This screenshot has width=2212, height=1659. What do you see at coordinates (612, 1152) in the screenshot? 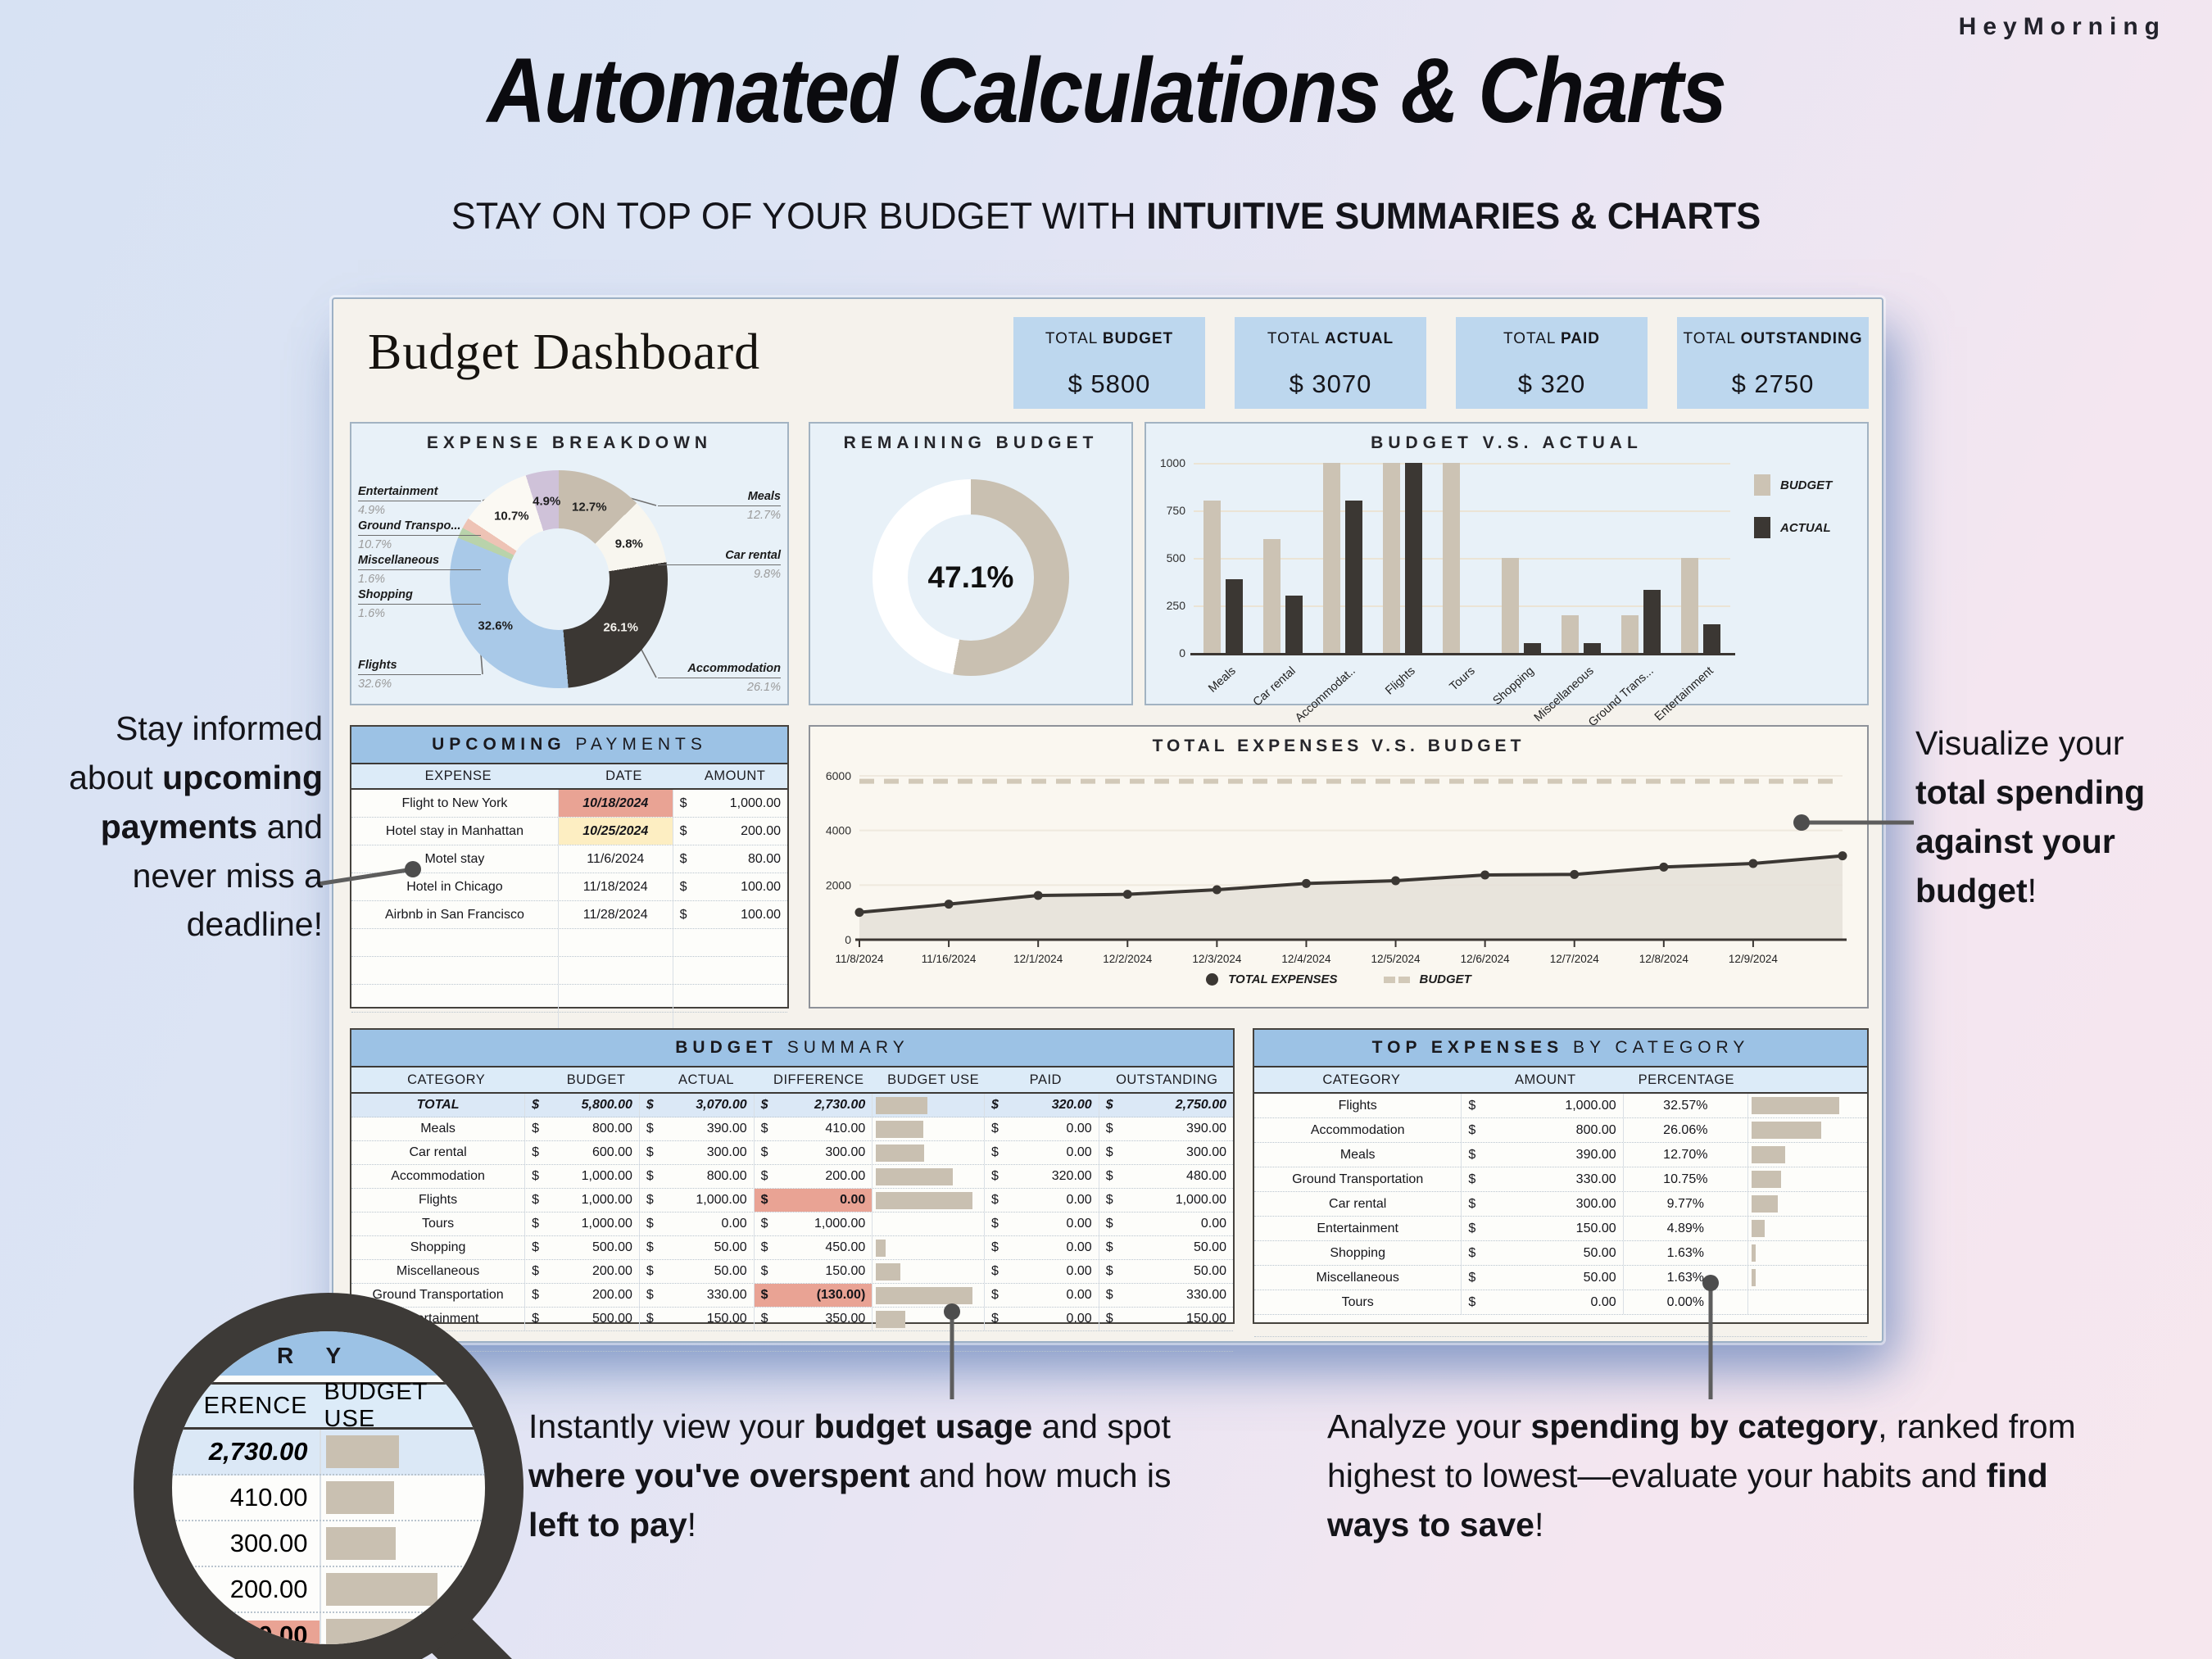
I see `cell-value: 600.00` at bounding box center [612, 1152].